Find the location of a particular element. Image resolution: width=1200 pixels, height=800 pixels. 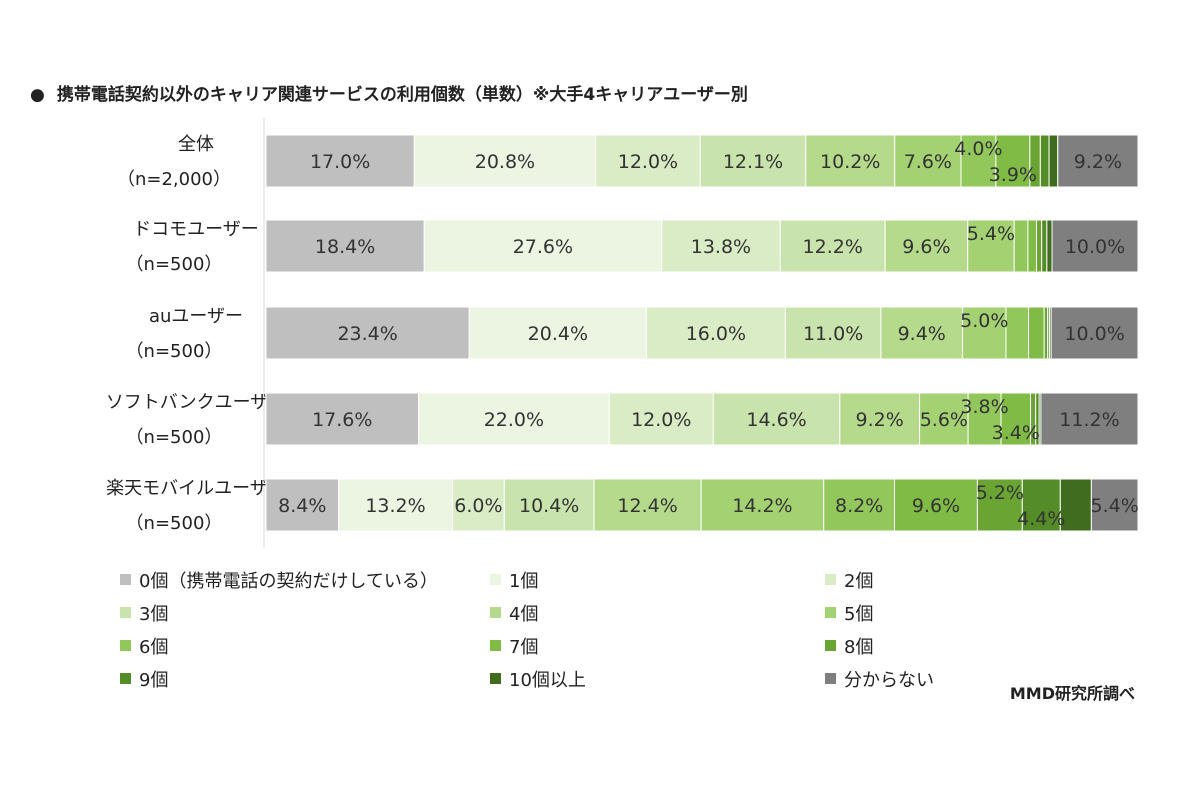

data-label: 11.2% is located at coordinates (1089, 420).